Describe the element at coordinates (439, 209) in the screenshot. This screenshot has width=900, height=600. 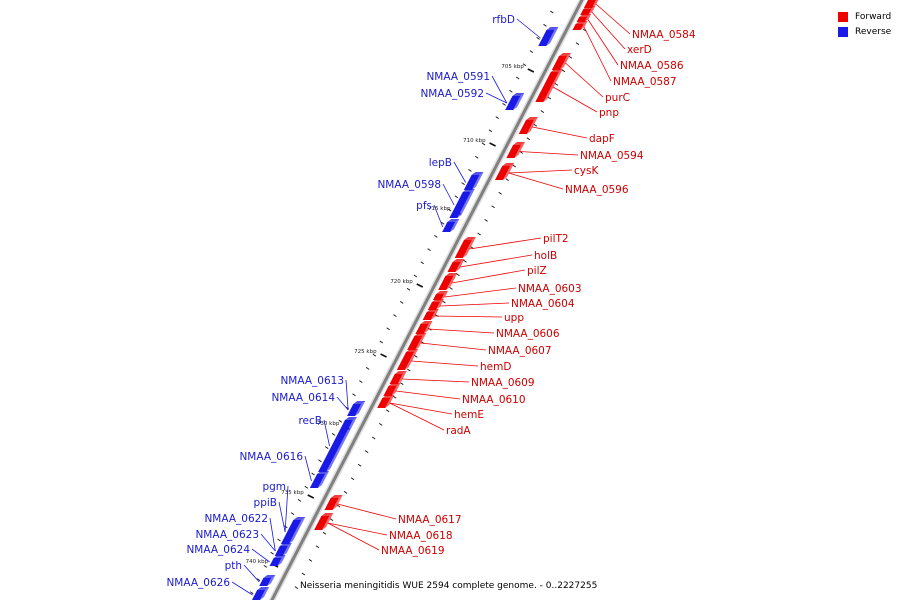
I see `tick-label: 715 kbp` at that location.